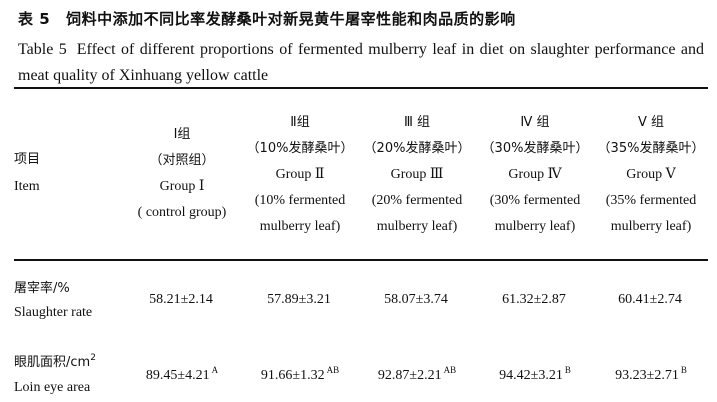  Describe the element at coordinates (300, 148) in the screenshot. I see `group-2-desc-zh: （10%发酵桑叶）` at that location.